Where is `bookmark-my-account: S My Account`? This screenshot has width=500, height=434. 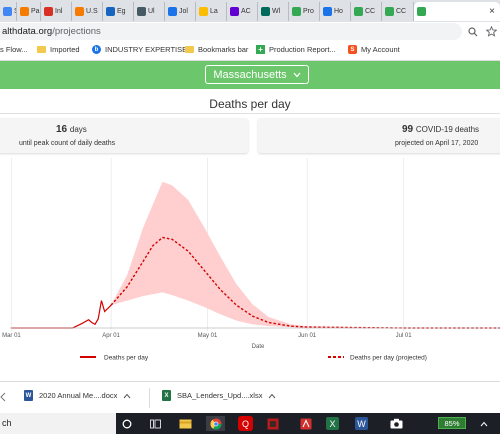
bookmark-my-account: S My Account is located at coordinates (374, 49).